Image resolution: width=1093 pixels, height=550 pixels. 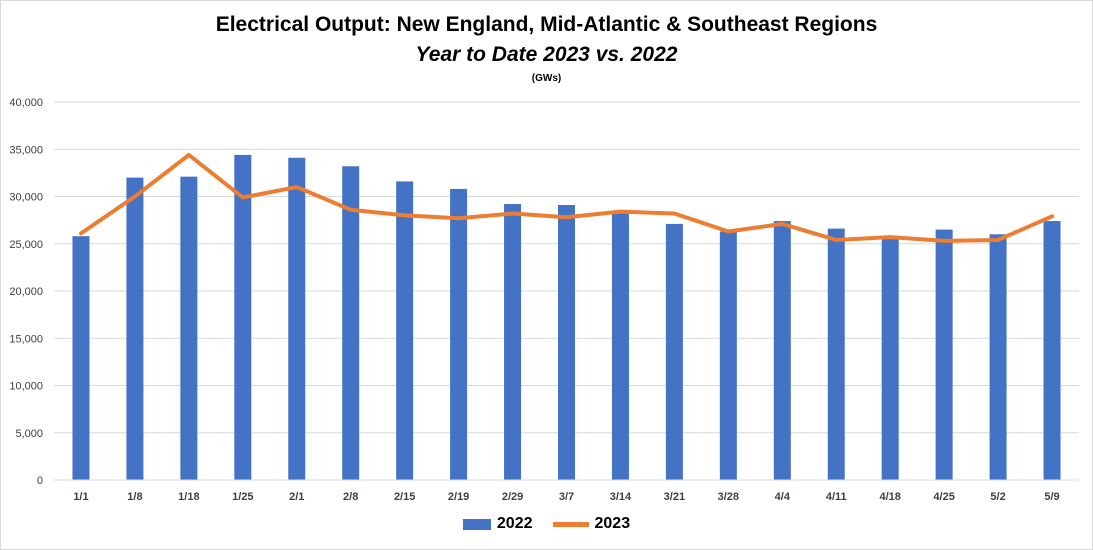 What do you see at coordinates (26, 339) in the screenshot?
I see `y-tick-label: 15,000` at bounding box center [26, 339].